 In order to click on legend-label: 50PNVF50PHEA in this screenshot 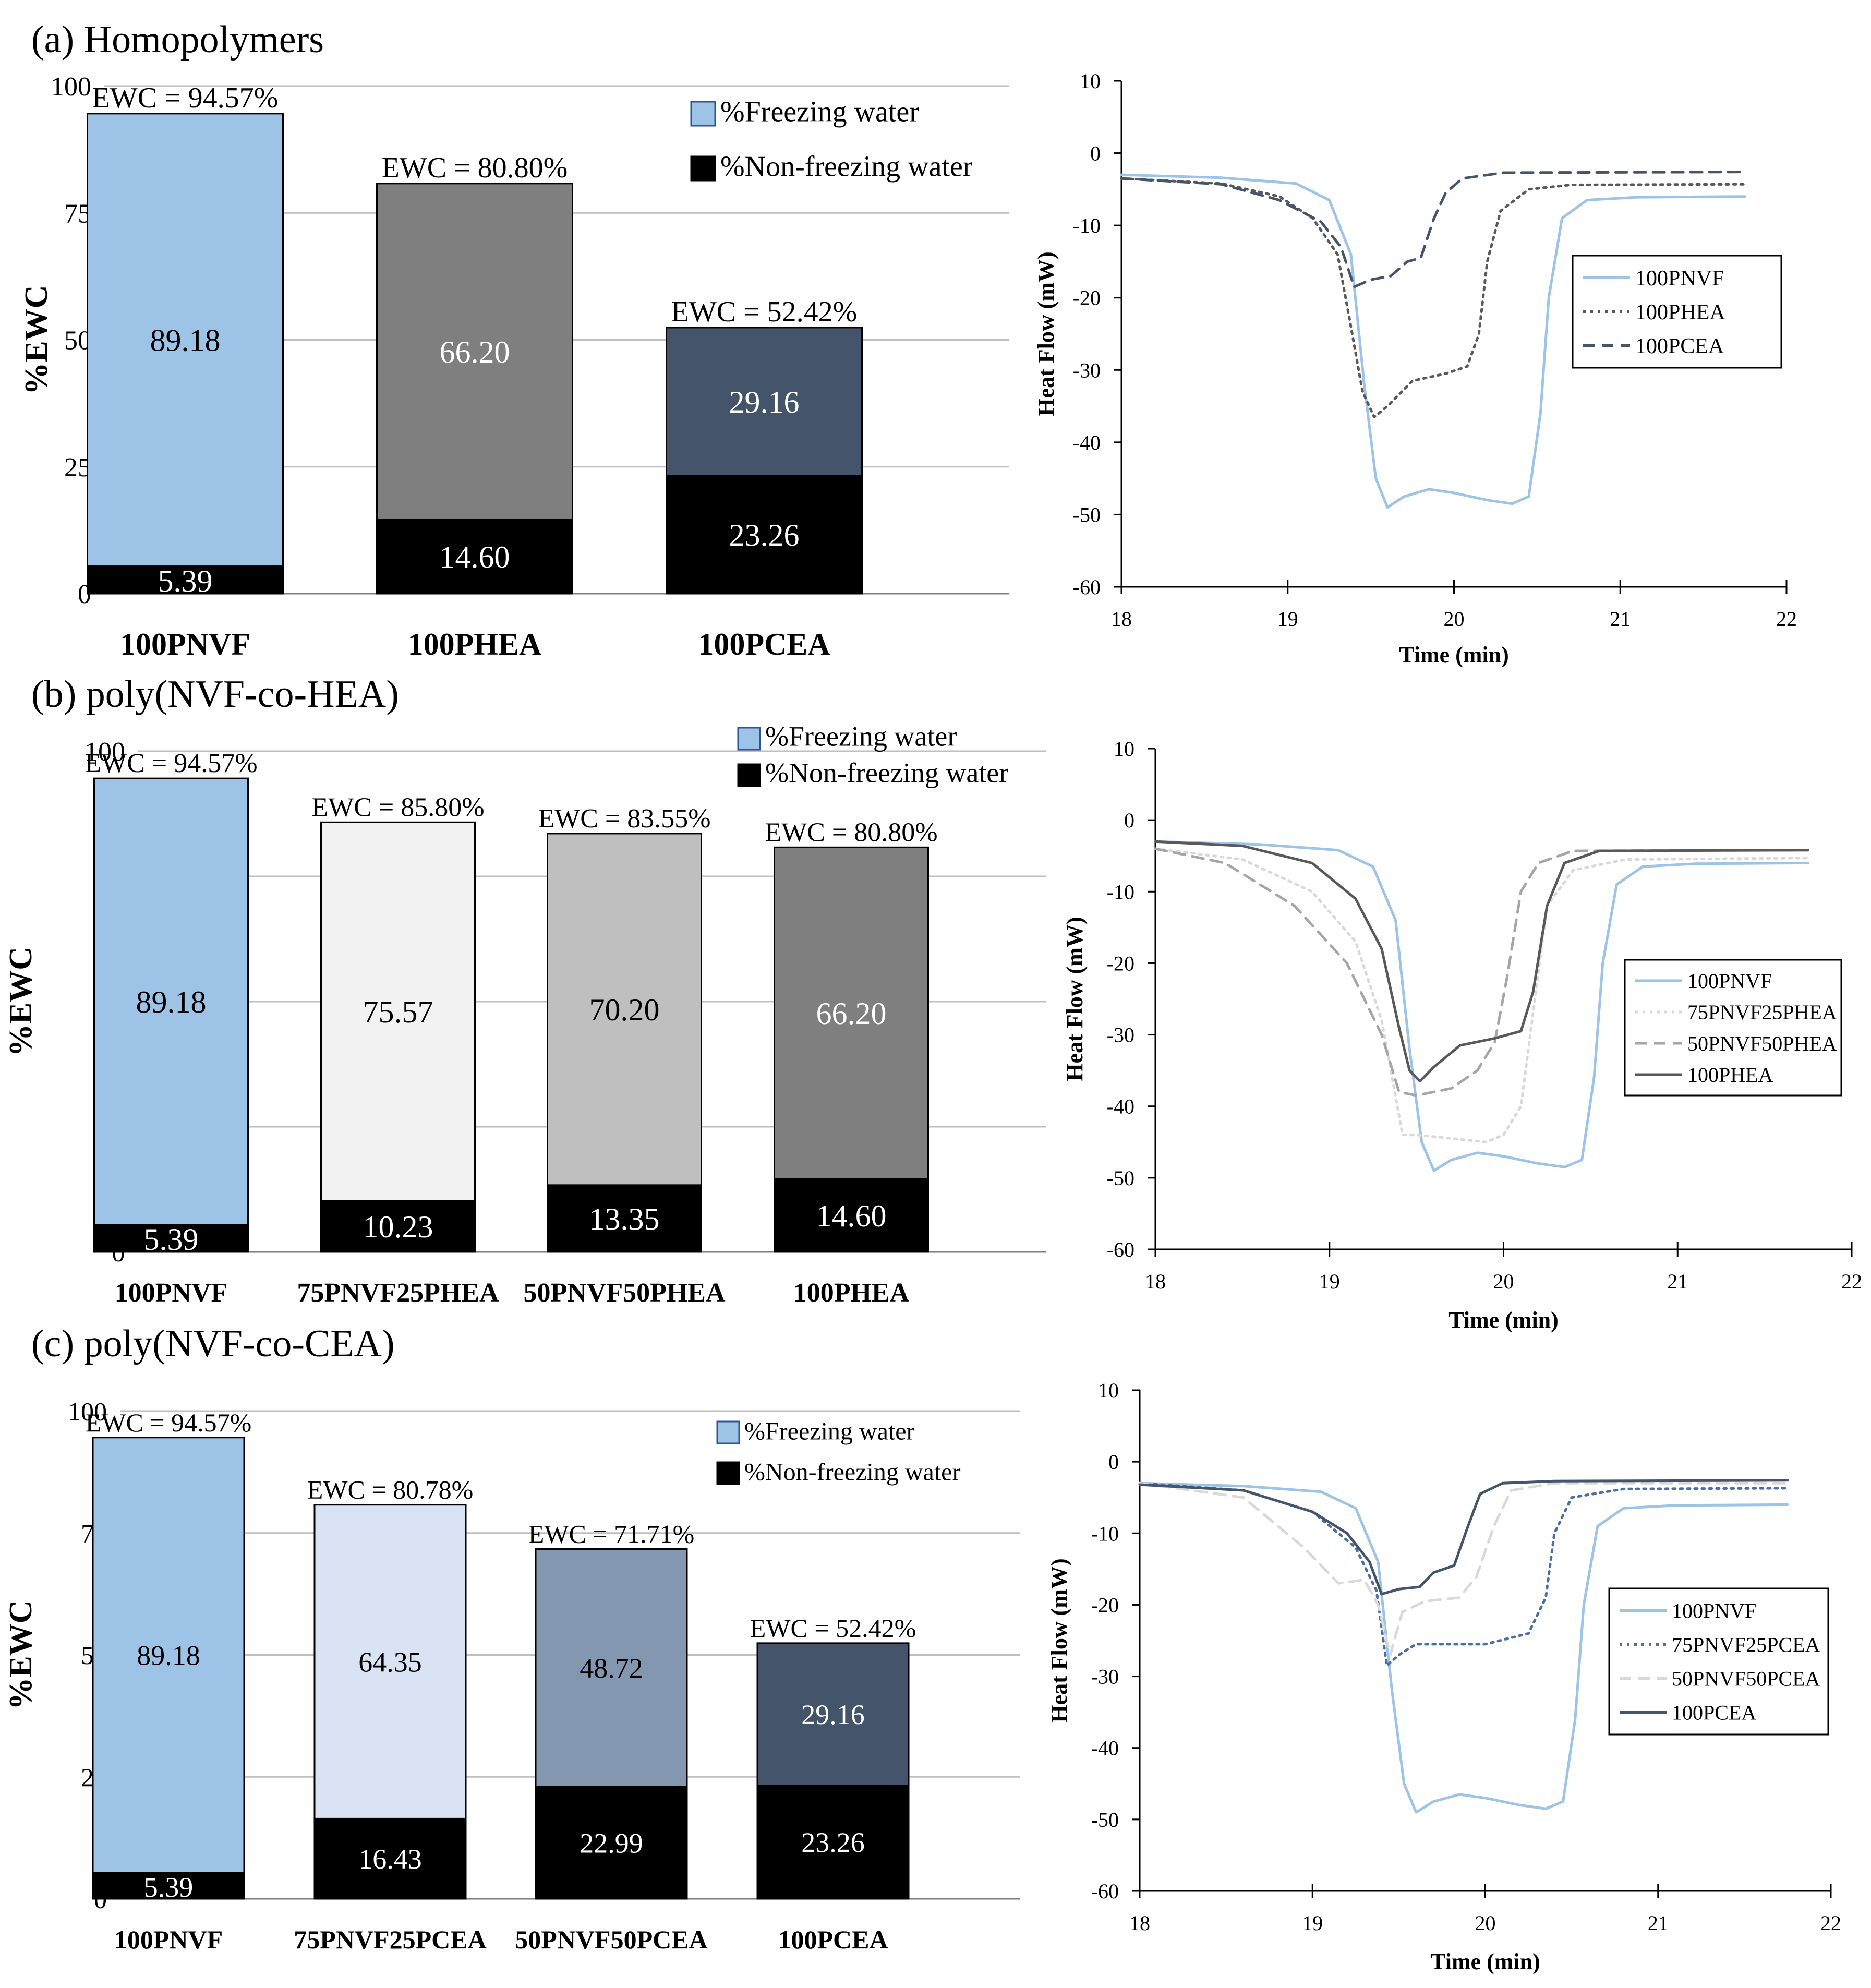, I will do `click(1762, 1043)`.